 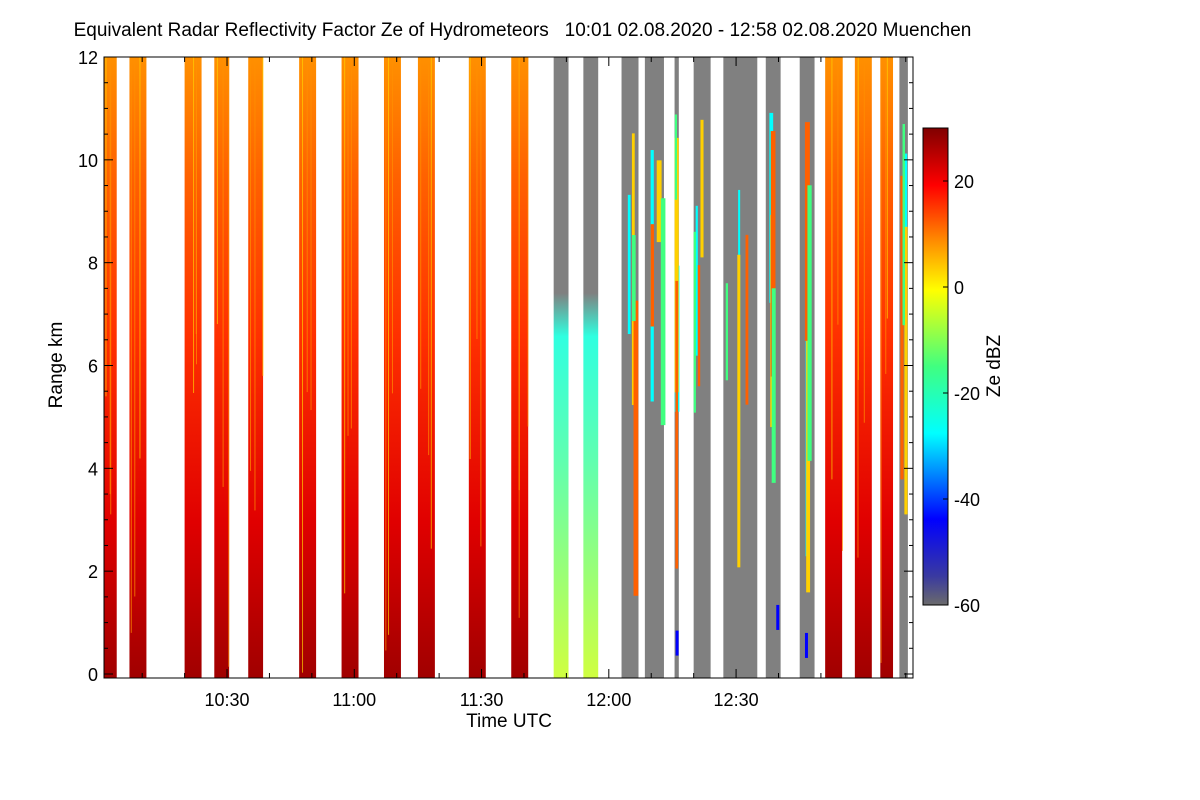 I want to click on colorbar-tick-label: -60, so click(x=967, y=606).